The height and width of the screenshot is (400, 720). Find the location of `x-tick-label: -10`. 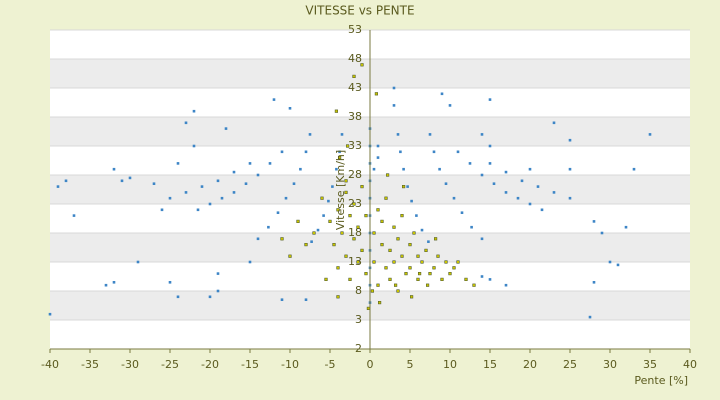

x-tick-label: -10 is located at coordinates (290, 364).